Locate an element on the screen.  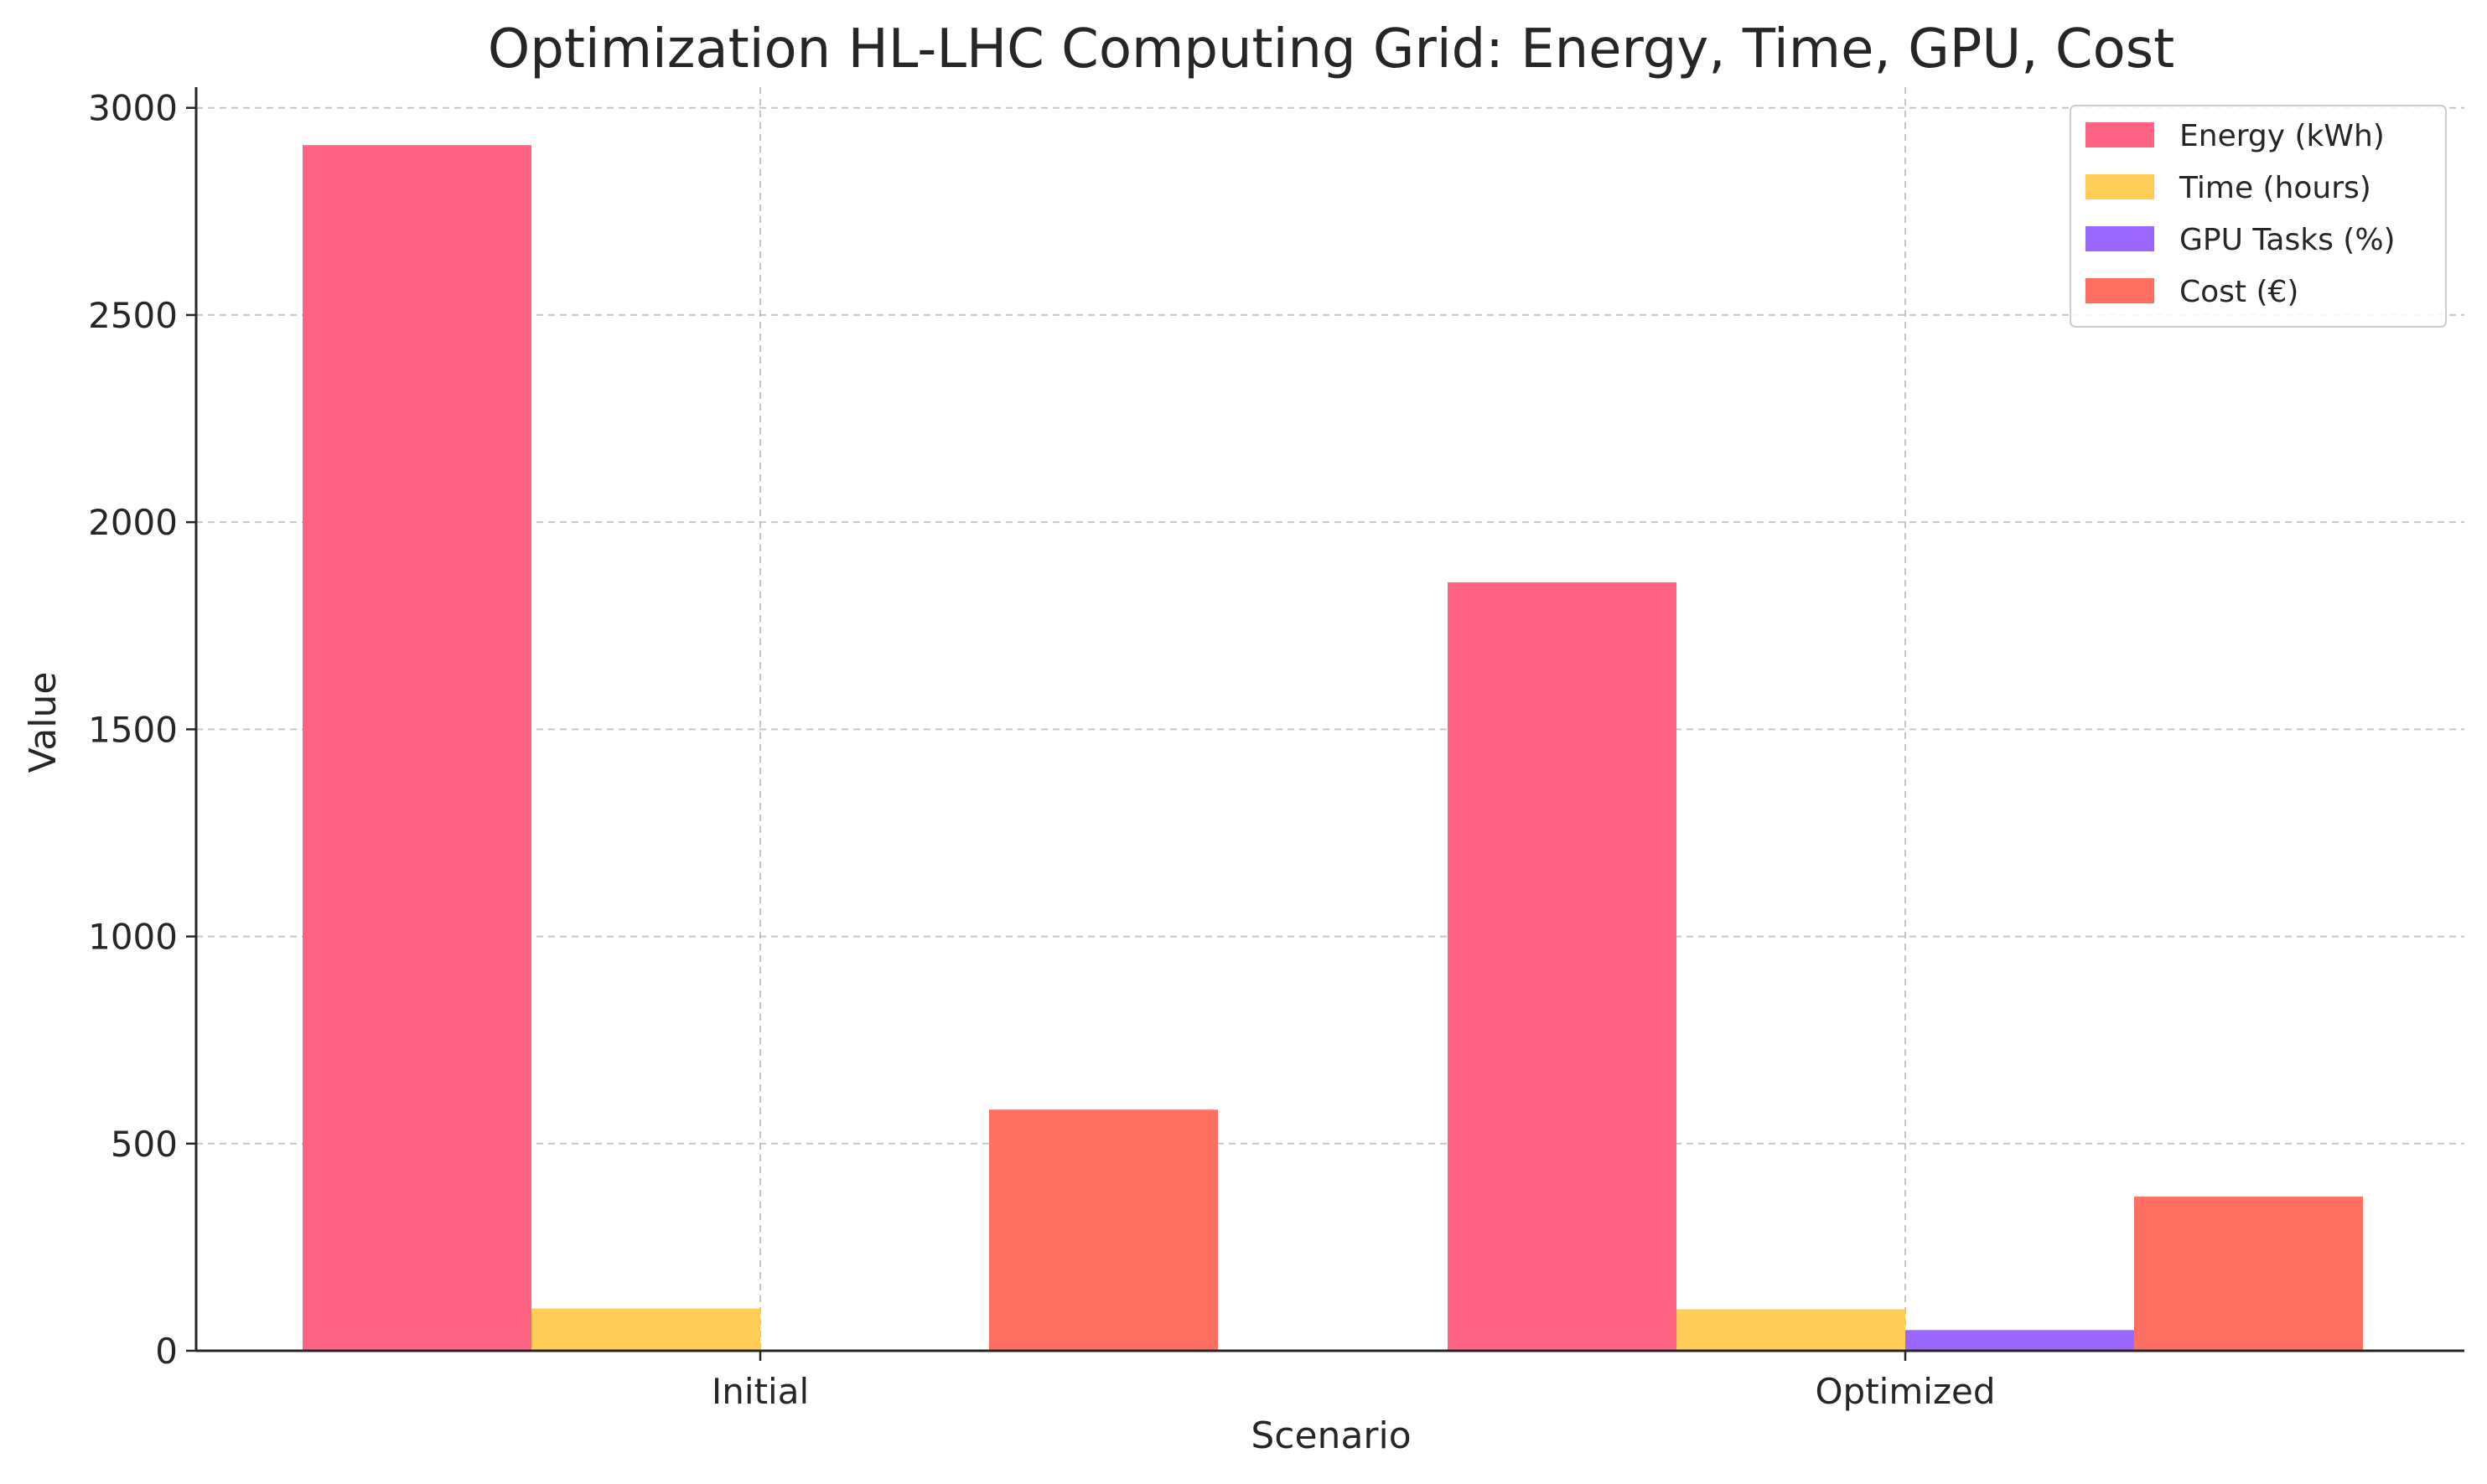
y-tick-label: 500 is located at coordinates (144, 1144).